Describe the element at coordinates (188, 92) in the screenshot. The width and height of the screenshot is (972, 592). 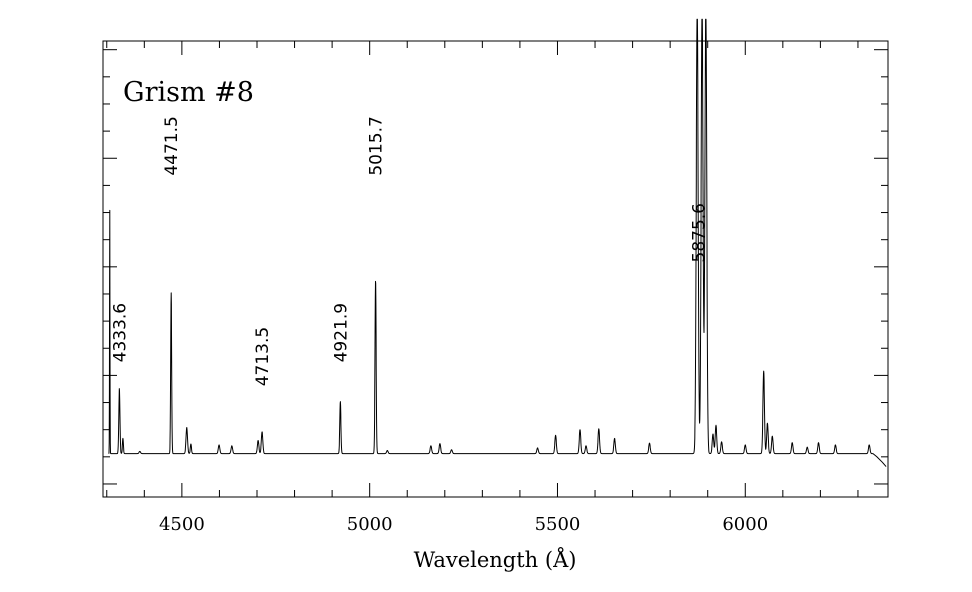
I see `chart-title: Grism #8` at that location.